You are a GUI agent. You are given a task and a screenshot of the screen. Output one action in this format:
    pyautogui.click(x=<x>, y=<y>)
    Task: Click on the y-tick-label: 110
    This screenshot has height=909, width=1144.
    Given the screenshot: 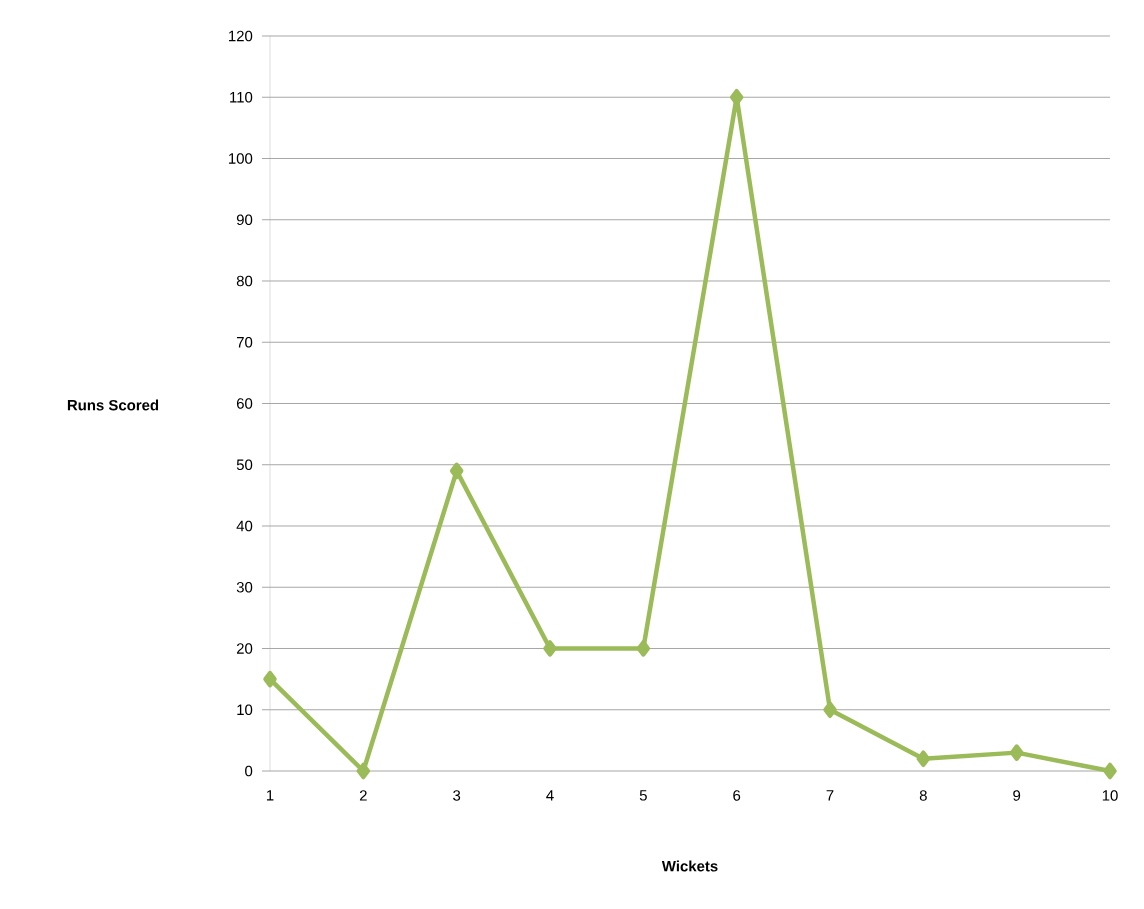 What is the action you would take?
    pyautogui.click(x=241, y=97)
    